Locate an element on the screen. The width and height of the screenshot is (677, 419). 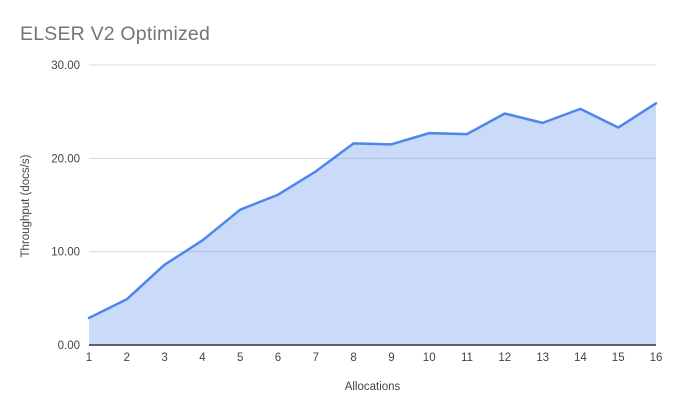
x-tick-label: 1 is located at coordinates (89, 358).